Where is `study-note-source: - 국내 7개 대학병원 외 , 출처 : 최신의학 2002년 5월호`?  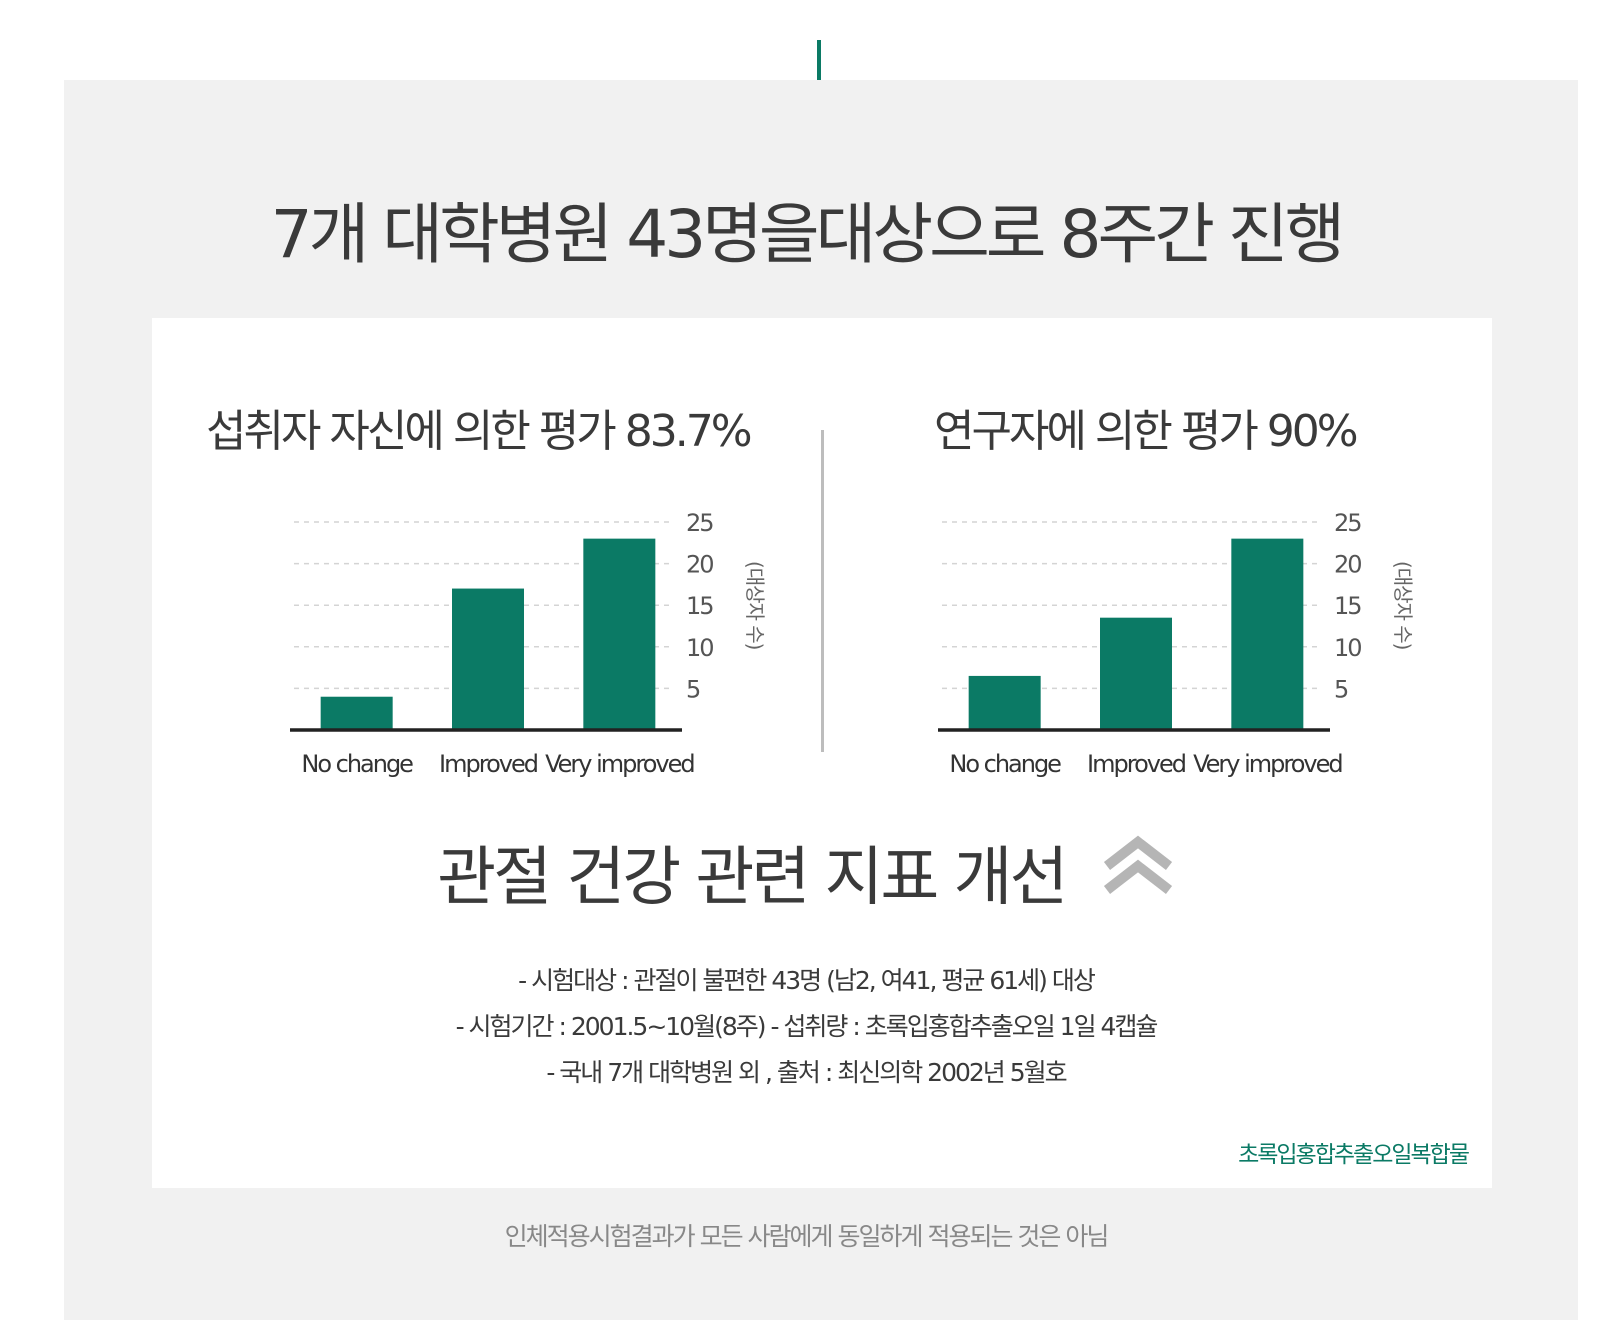
study-note-source: - 국내 7개 대학병원 외 , 출처 : 최신의학 2002년 5월호 is located at coordinates (806, 1072).